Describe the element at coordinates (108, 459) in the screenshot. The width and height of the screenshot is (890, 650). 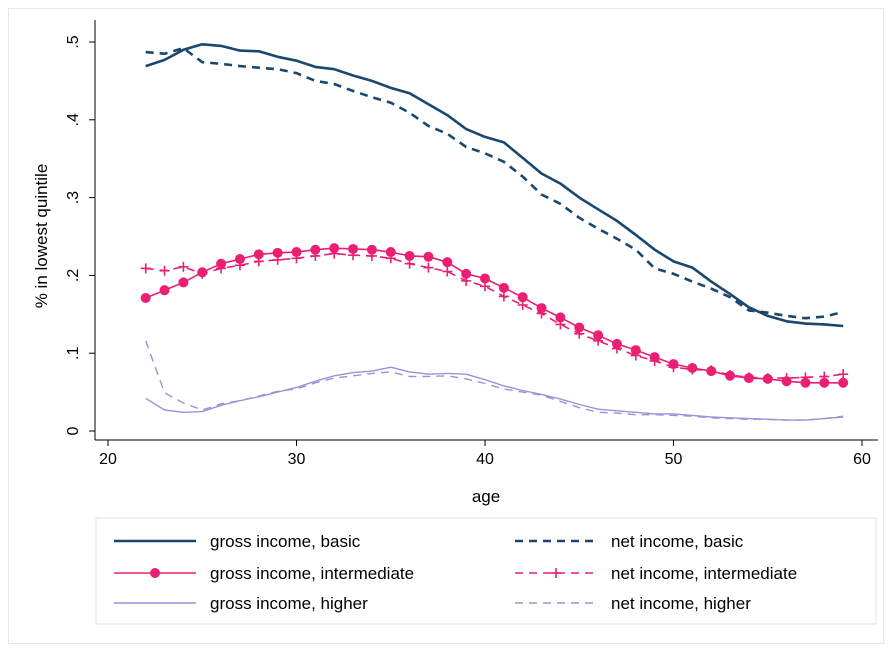
I see `x-tick-label: 20` at that location.